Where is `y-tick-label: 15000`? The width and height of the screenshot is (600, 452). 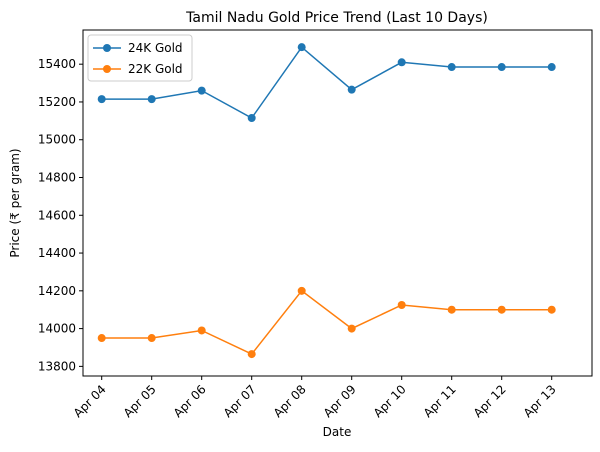
y-tick-label: 15000 is located at coordinates (57, 140).